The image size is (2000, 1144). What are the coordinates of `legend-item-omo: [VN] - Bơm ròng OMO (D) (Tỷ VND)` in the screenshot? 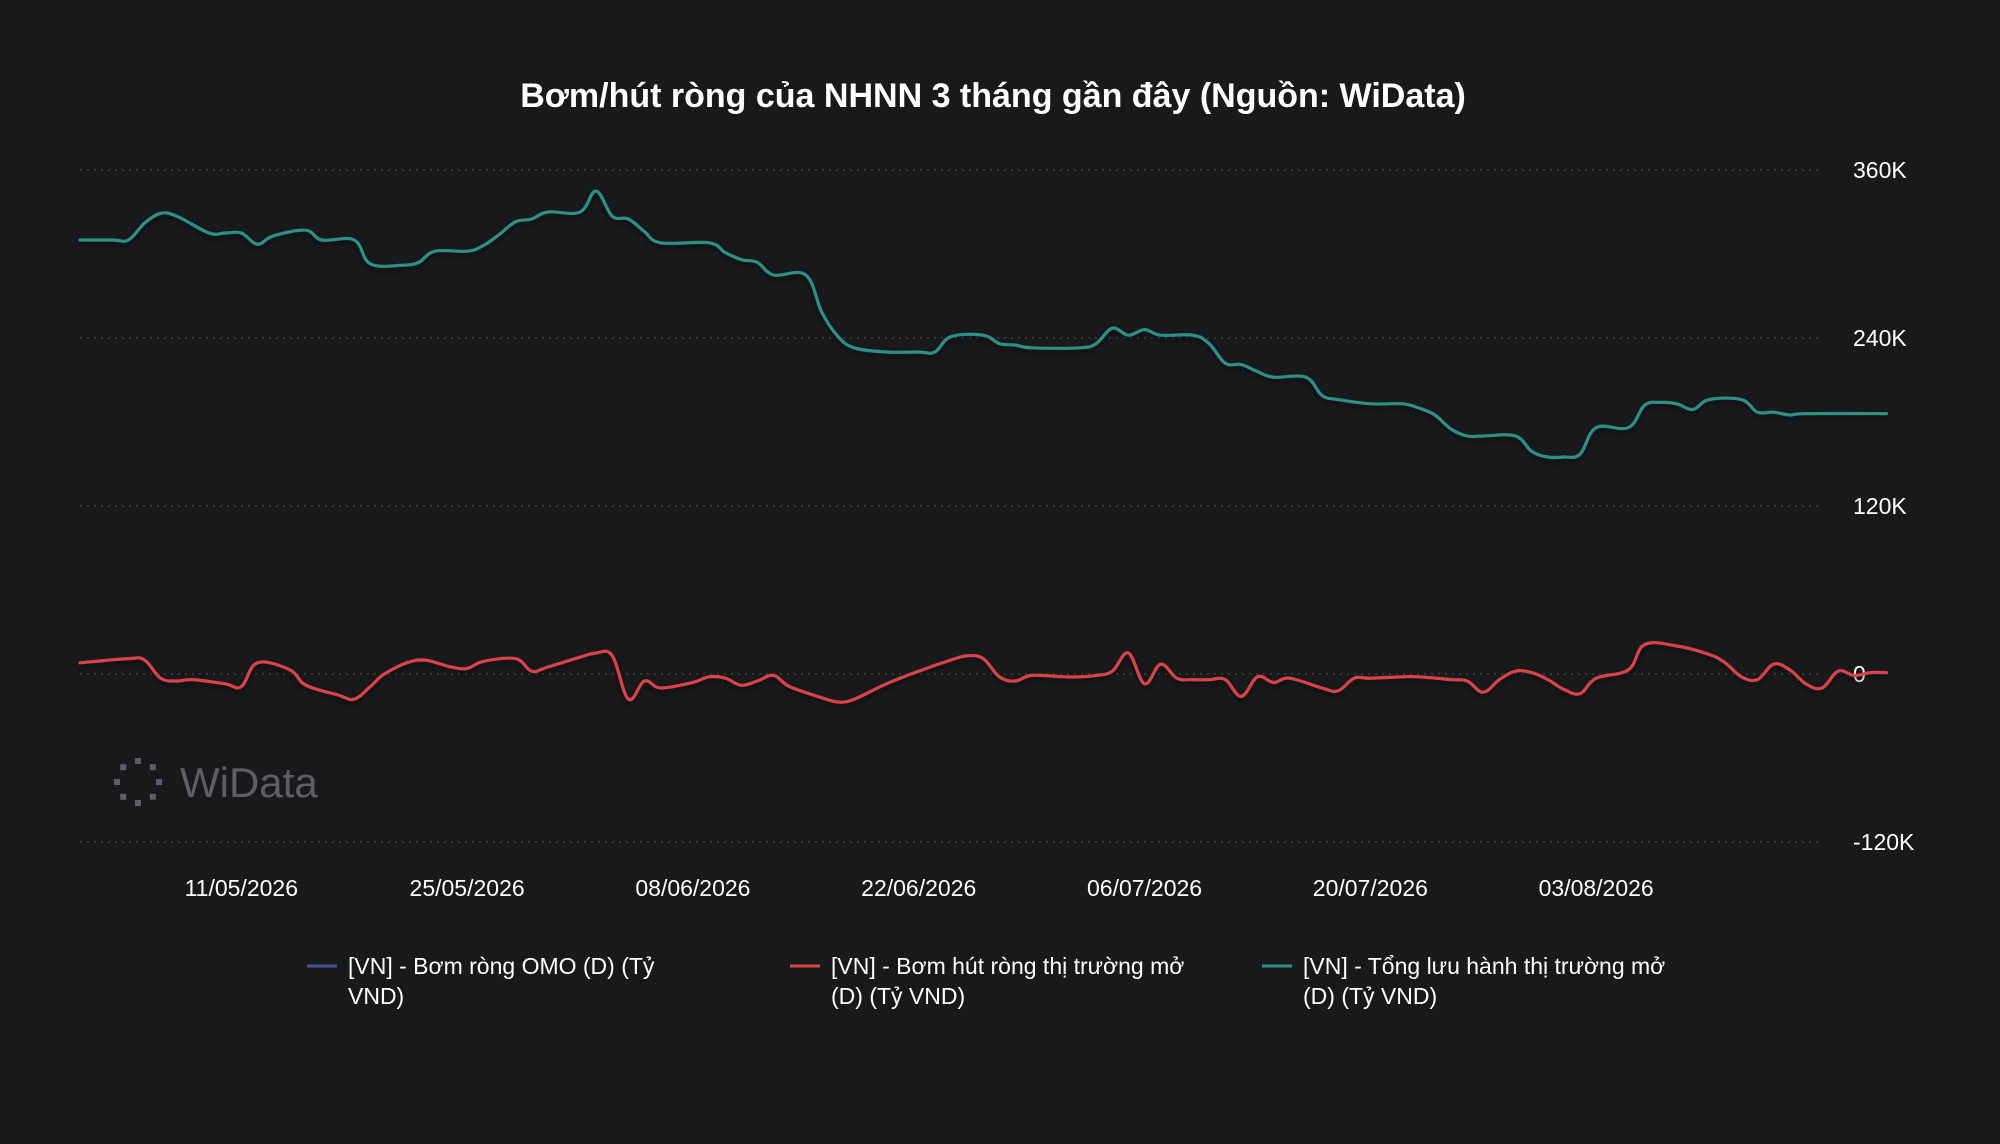 It's located at (481, 981).